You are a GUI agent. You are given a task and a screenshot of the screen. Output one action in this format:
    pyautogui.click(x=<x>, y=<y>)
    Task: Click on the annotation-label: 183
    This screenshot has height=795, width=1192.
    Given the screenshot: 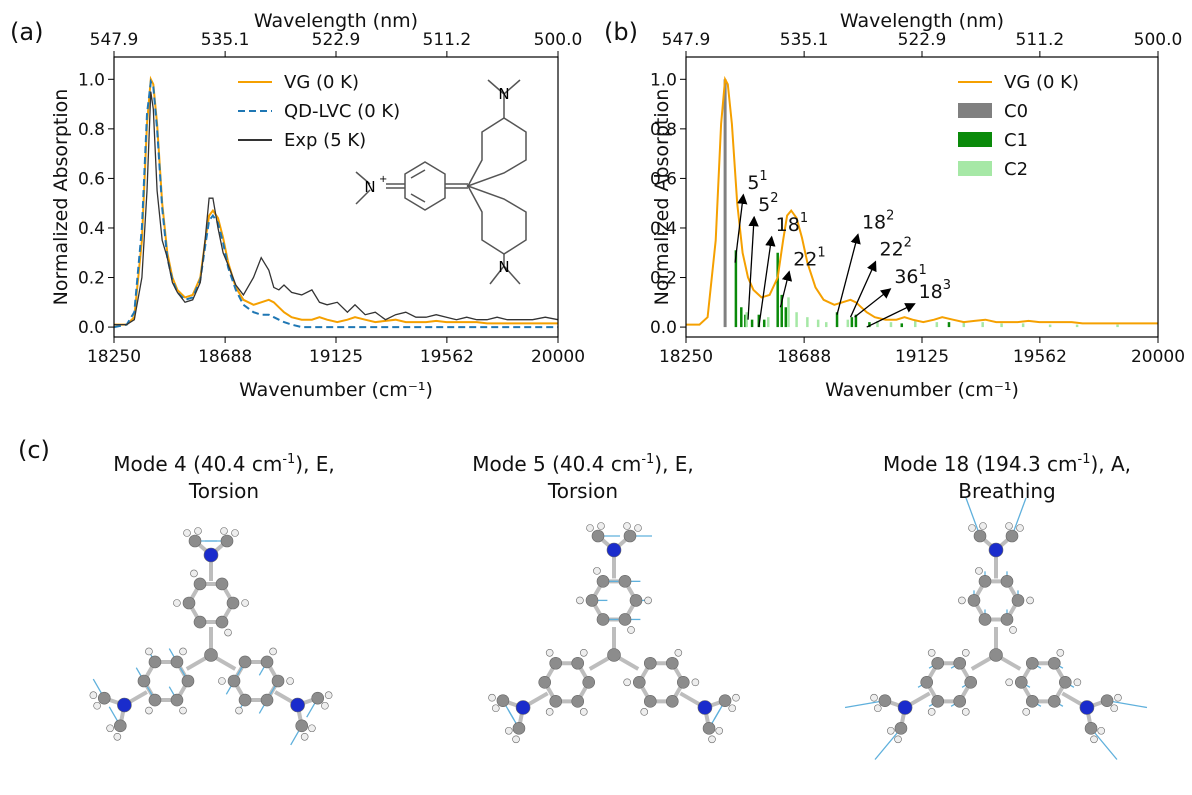 What is the action you would take?
    pyautogui.click(x=935, y=290)
    